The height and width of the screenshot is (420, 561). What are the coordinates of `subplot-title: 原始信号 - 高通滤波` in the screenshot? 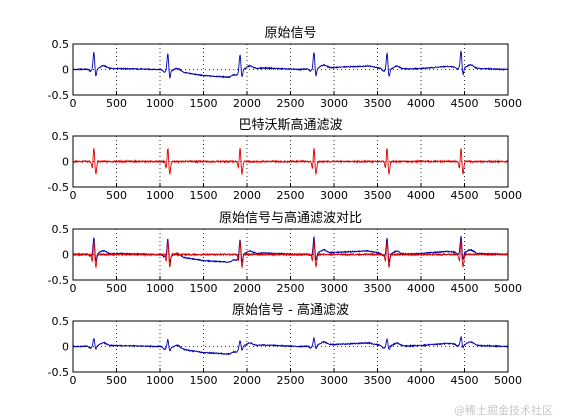 It's located at (290, 310).